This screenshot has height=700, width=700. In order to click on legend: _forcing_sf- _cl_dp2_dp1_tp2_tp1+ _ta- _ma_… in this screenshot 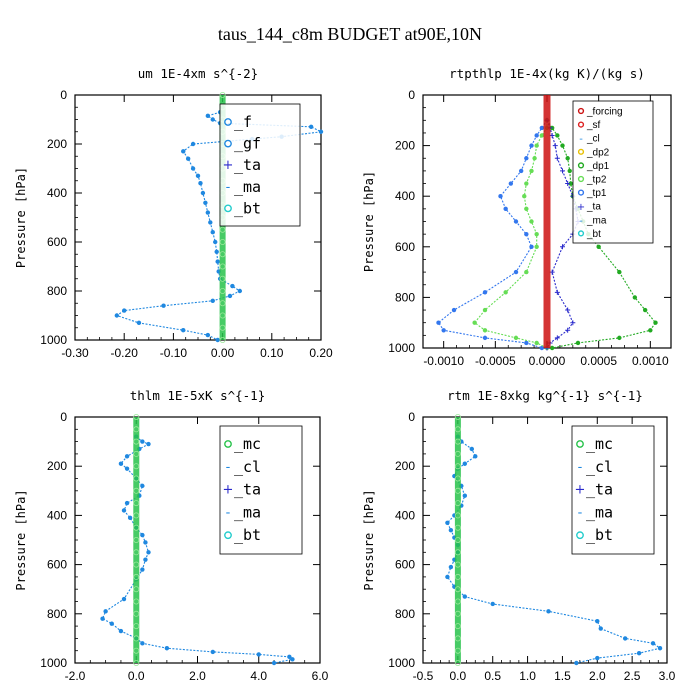, I will do `click(613, 172)`.